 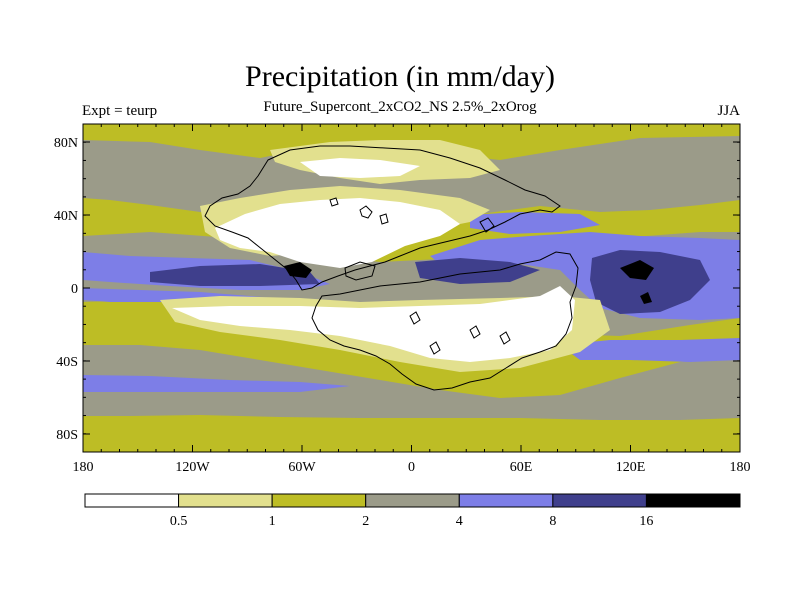 What do you see at coordinates (535, 223) in the screenshot?
I see `blue-spot-mid-north` at bounding box center [535, 223].